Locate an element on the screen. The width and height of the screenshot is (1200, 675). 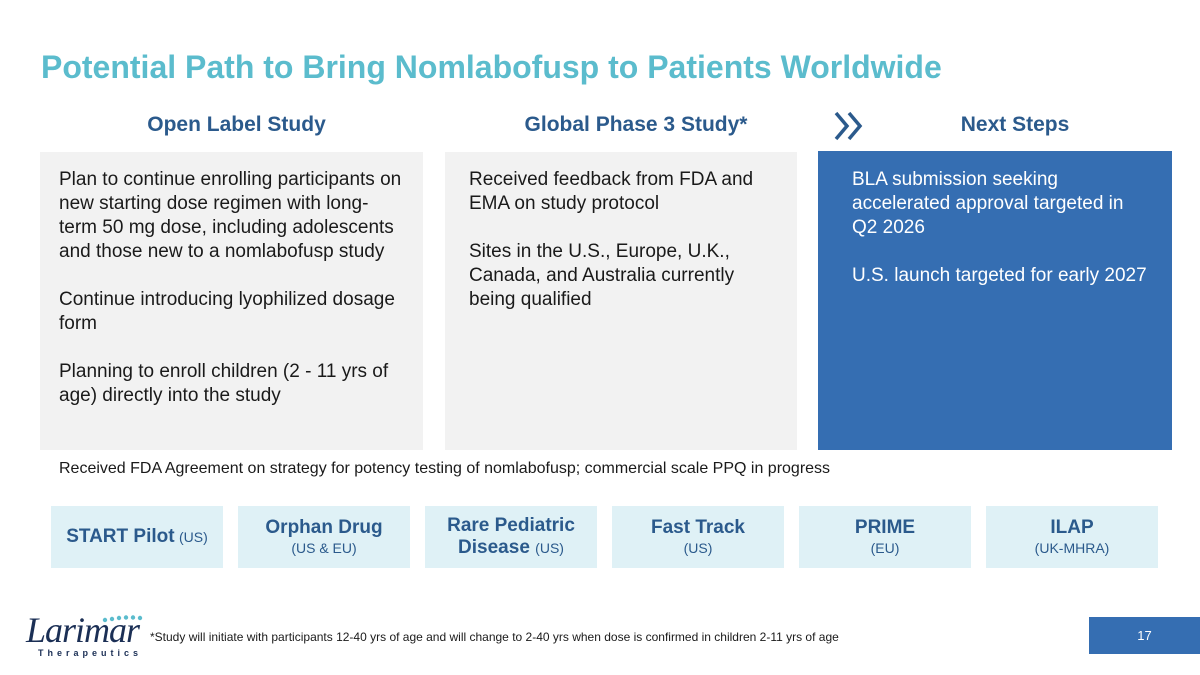
designation-region: (EU) is located at coordinates (885, 548).